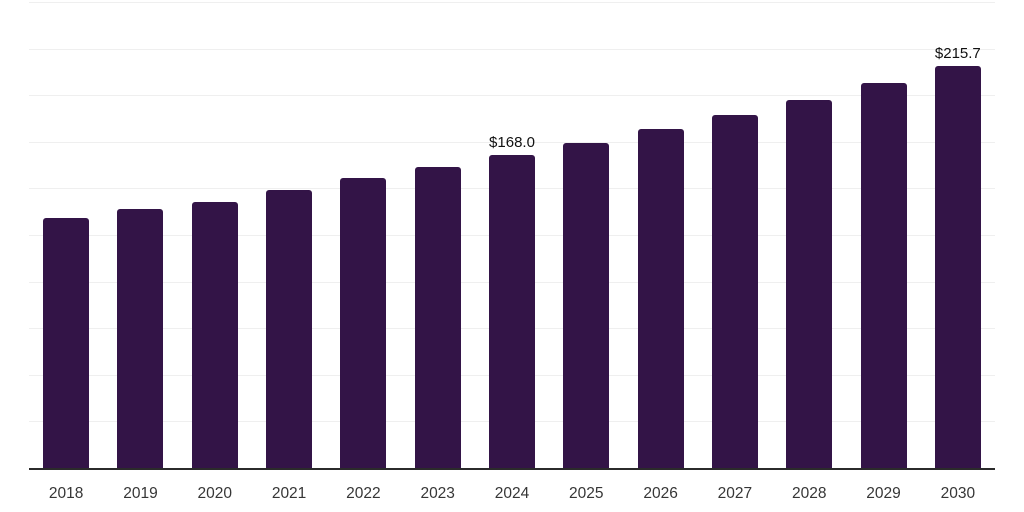 The height and width of the screenshot is (512, 1024). I want to click on x-tick-label-2030: 2030, so click(958, 493).